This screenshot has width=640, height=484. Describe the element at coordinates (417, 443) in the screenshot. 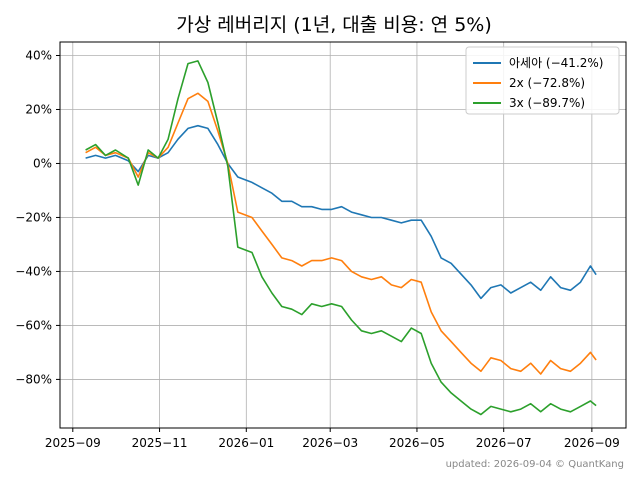

I see `x-tick-label: 2026−05` at that location.